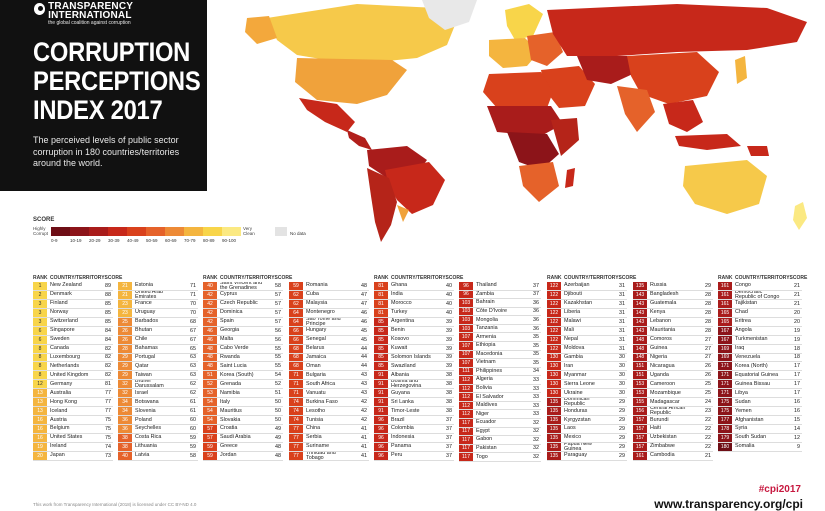 The width and height of the screenshot is (825, 511). What do you see at coordinates (59, 348) in the screenshot?
I see `country-cell: Canada` at bounding box center [59, 348].